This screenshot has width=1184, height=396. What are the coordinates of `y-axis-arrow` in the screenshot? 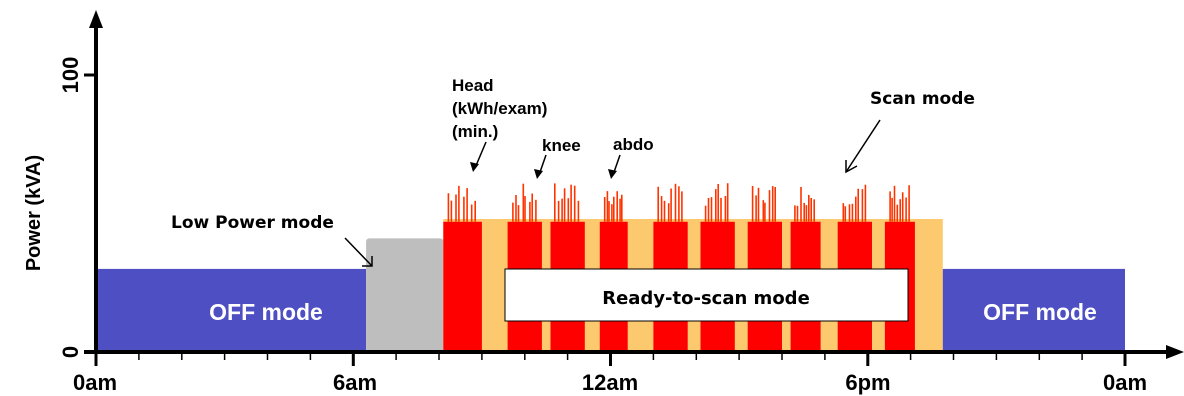 It's located at (96, 19).